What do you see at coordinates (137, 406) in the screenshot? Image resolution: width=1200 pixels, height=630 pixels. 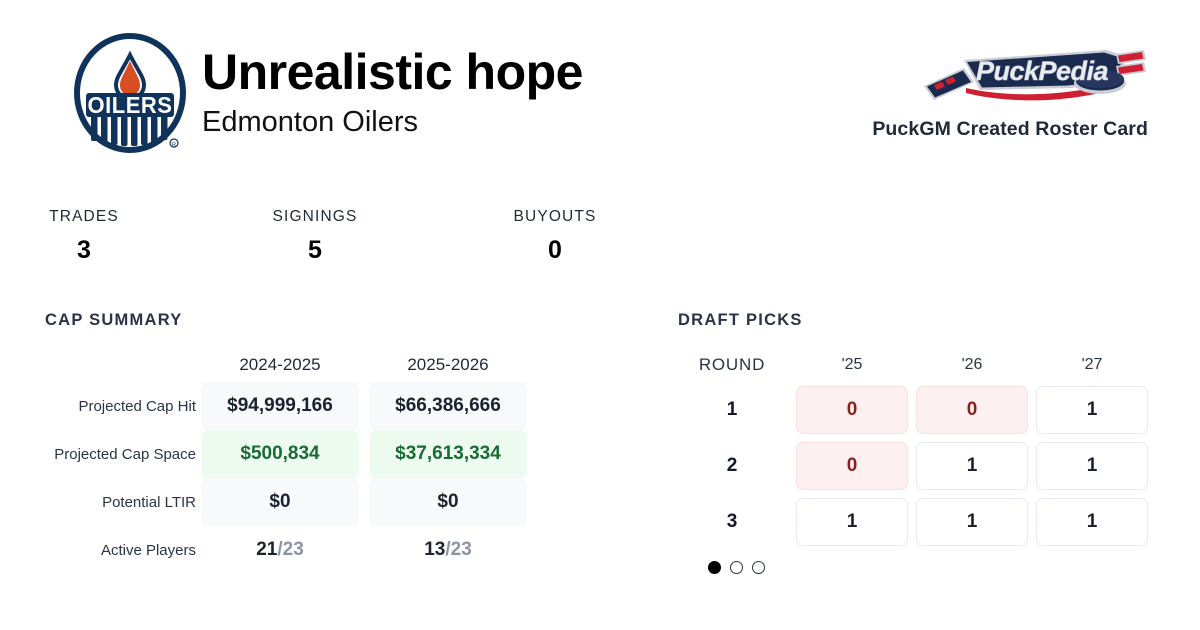 I see `cap-row-label: Projected Cap Hit` at bounding box center [137, 406].